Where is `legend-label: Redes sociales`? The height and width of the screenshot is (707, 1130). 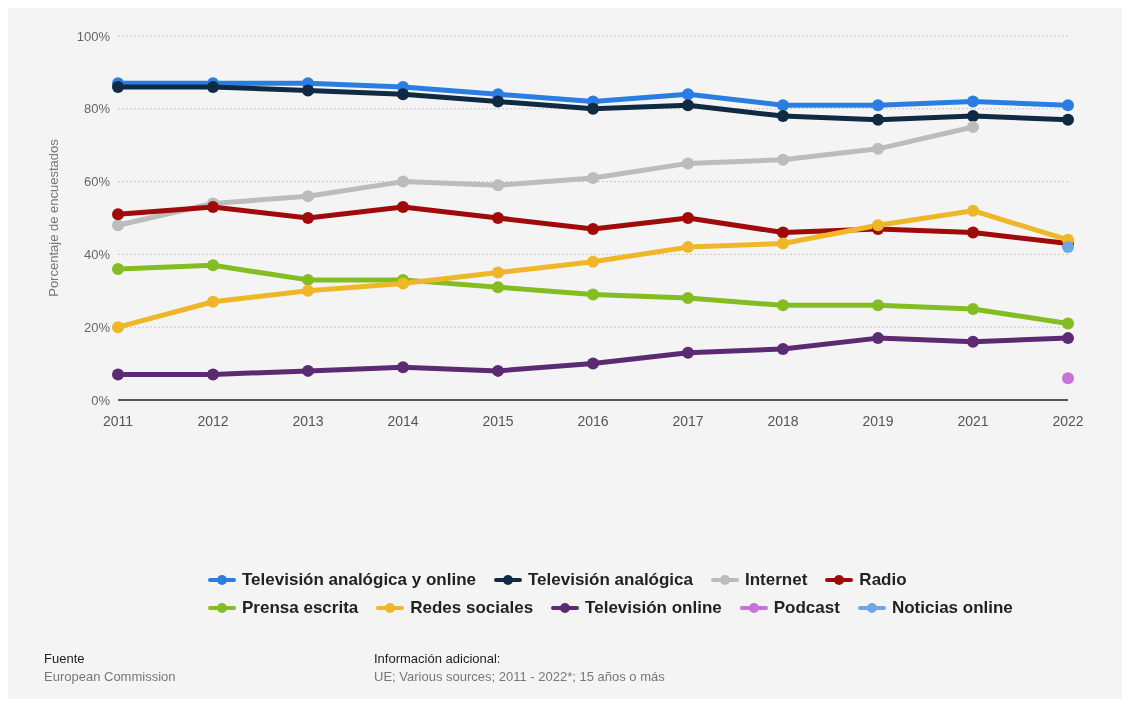 legend-label: Redes sociales is located at coordinates (471, 608).